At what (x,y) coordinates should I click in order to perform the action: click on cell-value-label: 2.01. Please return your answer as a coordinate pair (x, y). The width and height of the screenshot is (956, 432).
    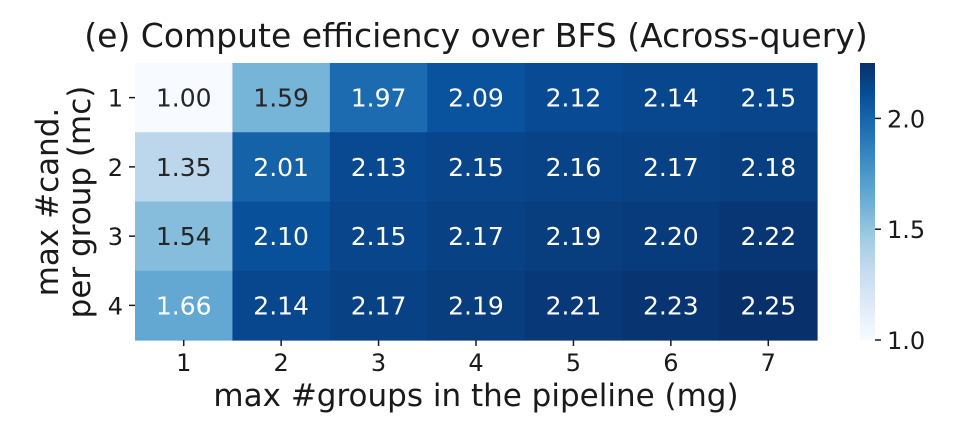
    Looking at the image, I should click on (281, 167).